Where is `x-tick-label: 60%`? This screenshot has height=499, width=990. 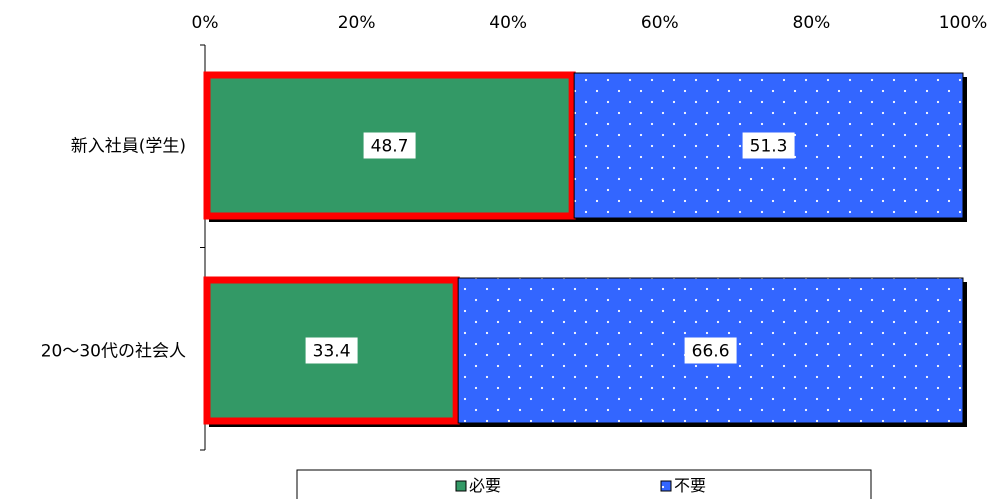
x-tick-label: 60% is located at coordinates (660, 23).